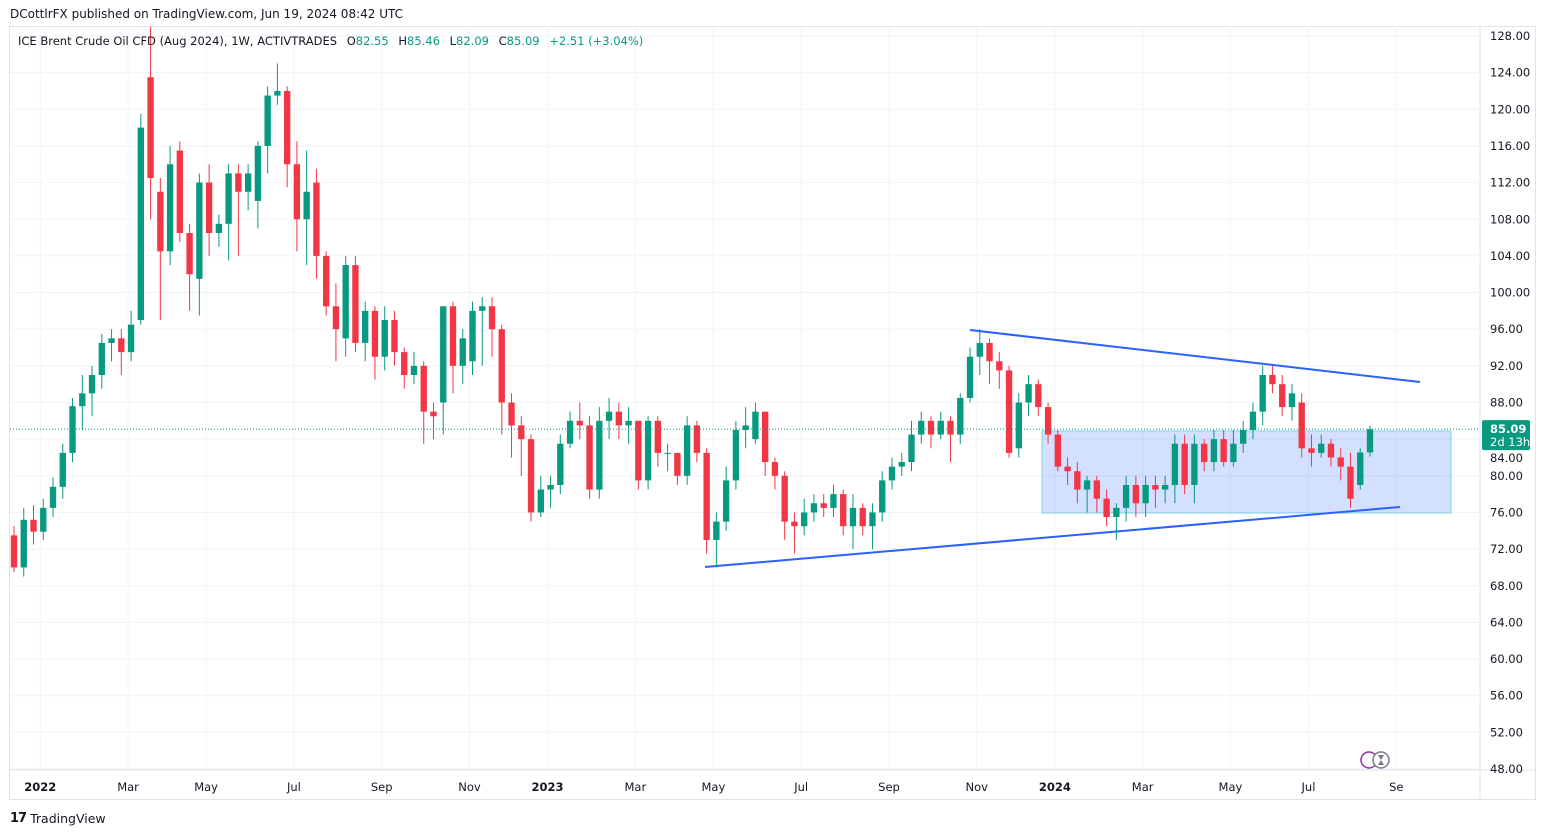 This screenshot has height=836, width=1547. Describe the element at coordinates (1195, 356) in the screenshot. I see `upper-trendline` at that location.